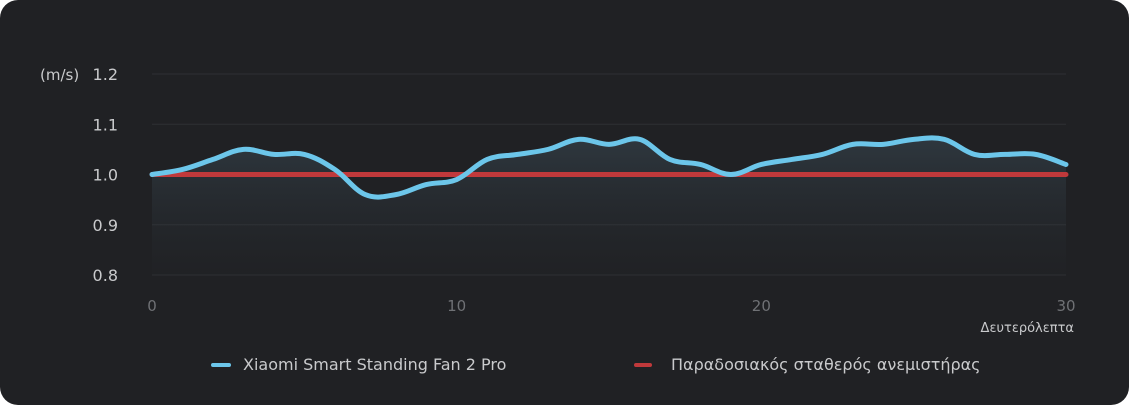  I want to click on x-axis-label: Δευτερόλεπτα, so click(1027, 328).